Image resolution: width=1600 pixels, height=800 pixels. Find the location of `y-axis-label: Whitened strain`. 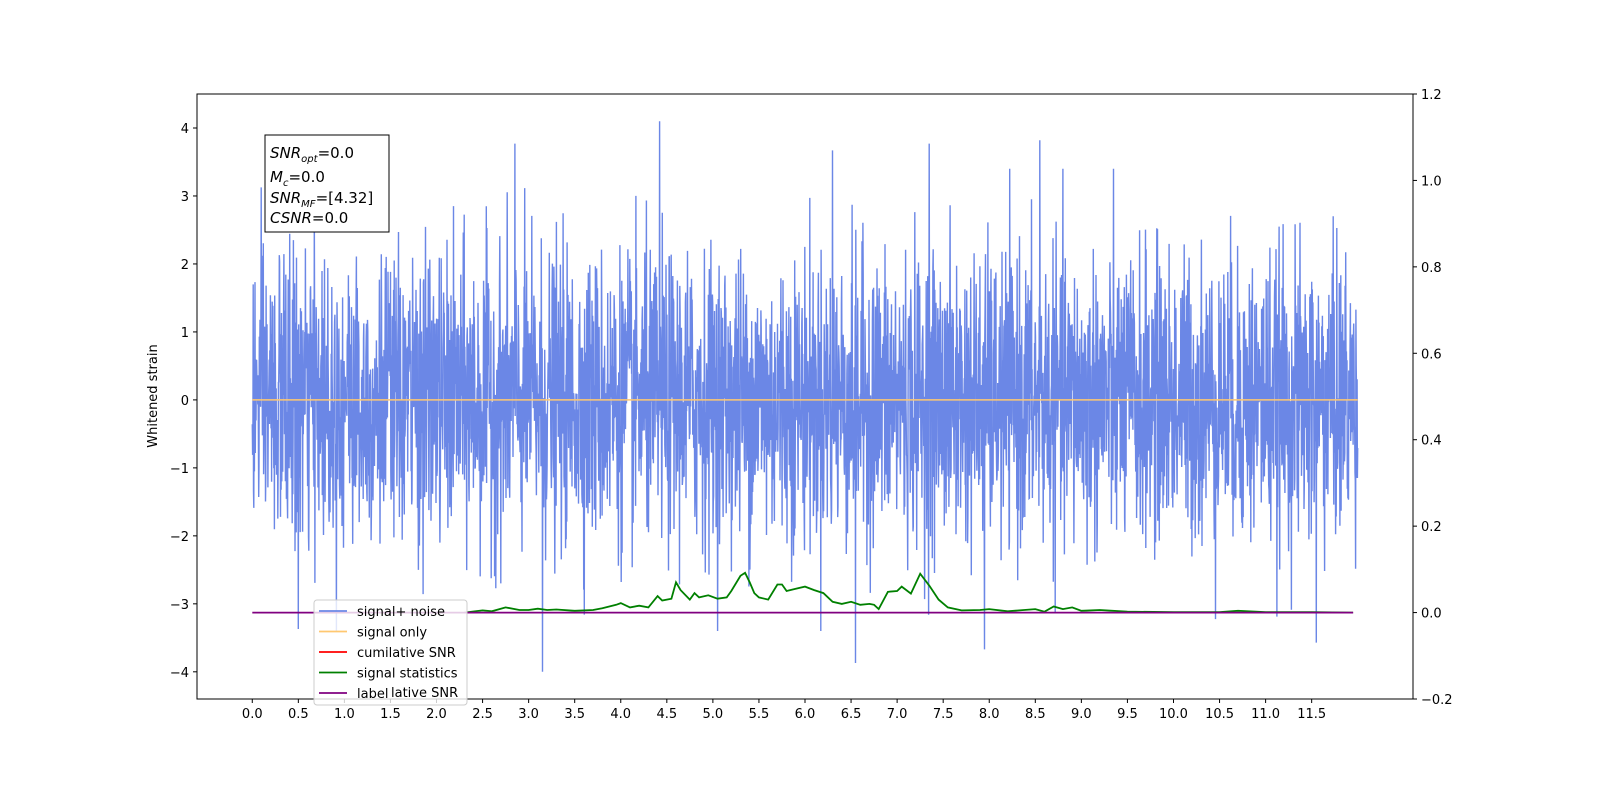

y-axis-label: Whitened strain is located at coordinates (153, 395).